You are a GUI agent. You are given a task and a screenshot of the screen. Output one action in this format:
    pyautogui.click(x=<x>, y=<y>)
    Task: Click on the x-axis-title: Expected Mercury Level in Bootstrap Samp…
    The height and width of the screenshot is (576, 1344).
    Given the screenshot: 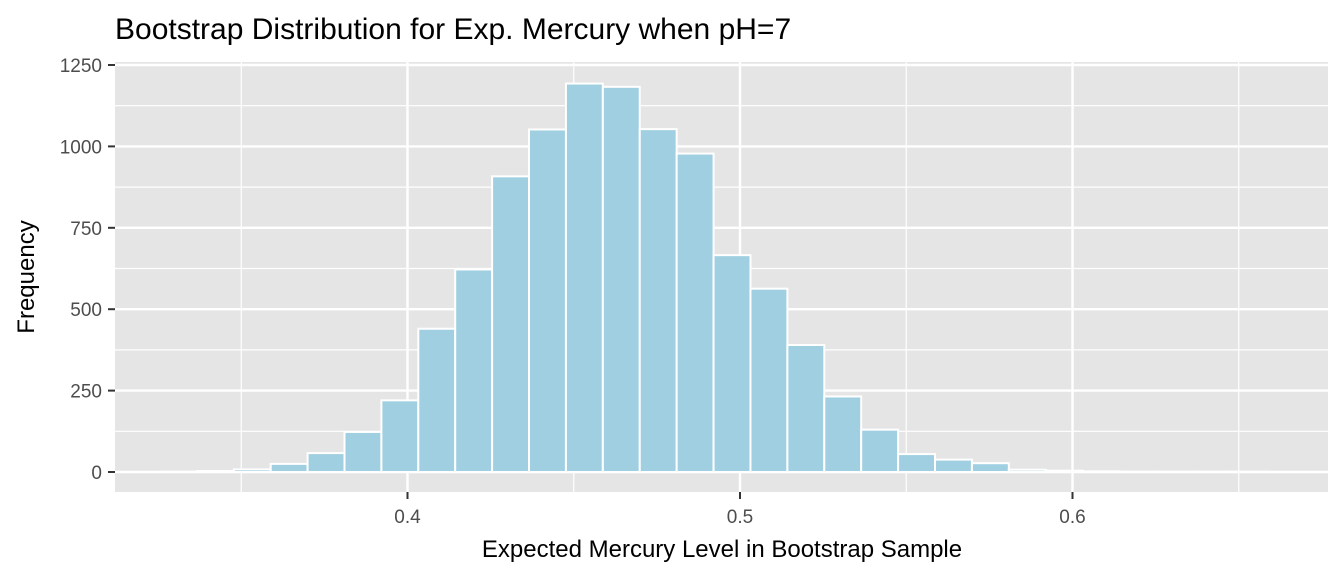 What is the action you would take?
    pyautogui.click(x=722, y=549)
    